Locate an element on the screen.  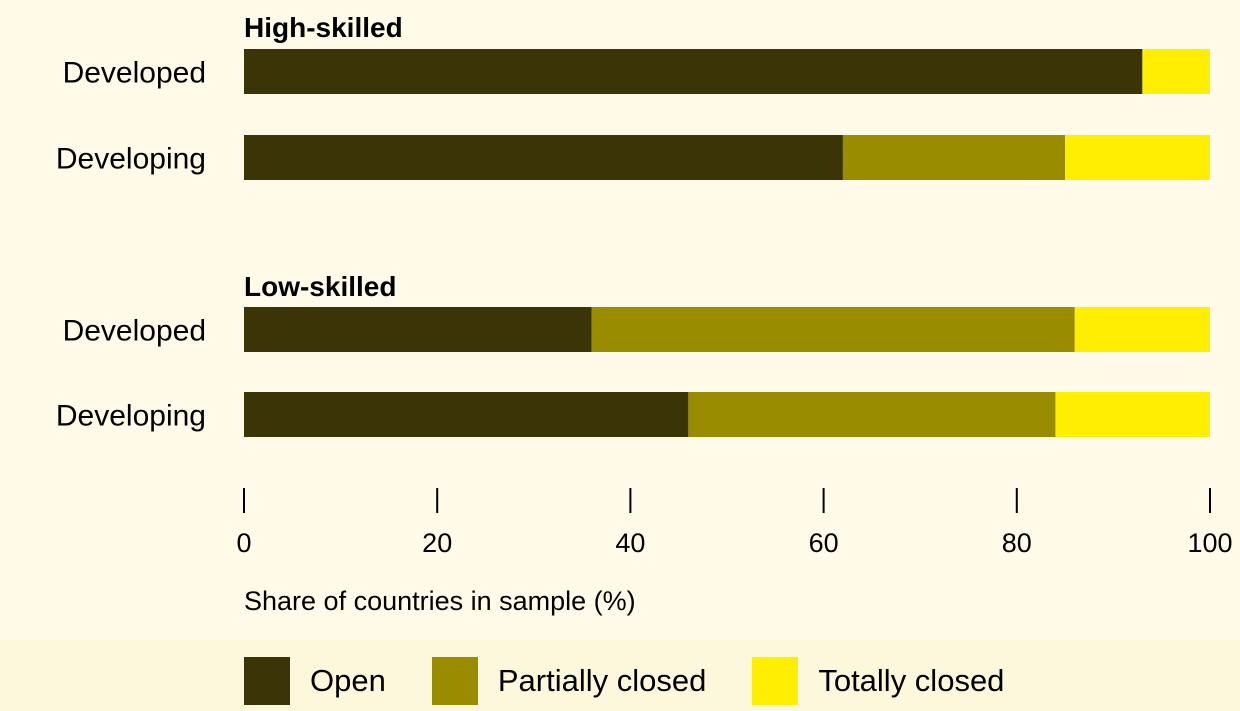
group-title-low-skilled: Low-skilled is located at coordinates (320, 286).